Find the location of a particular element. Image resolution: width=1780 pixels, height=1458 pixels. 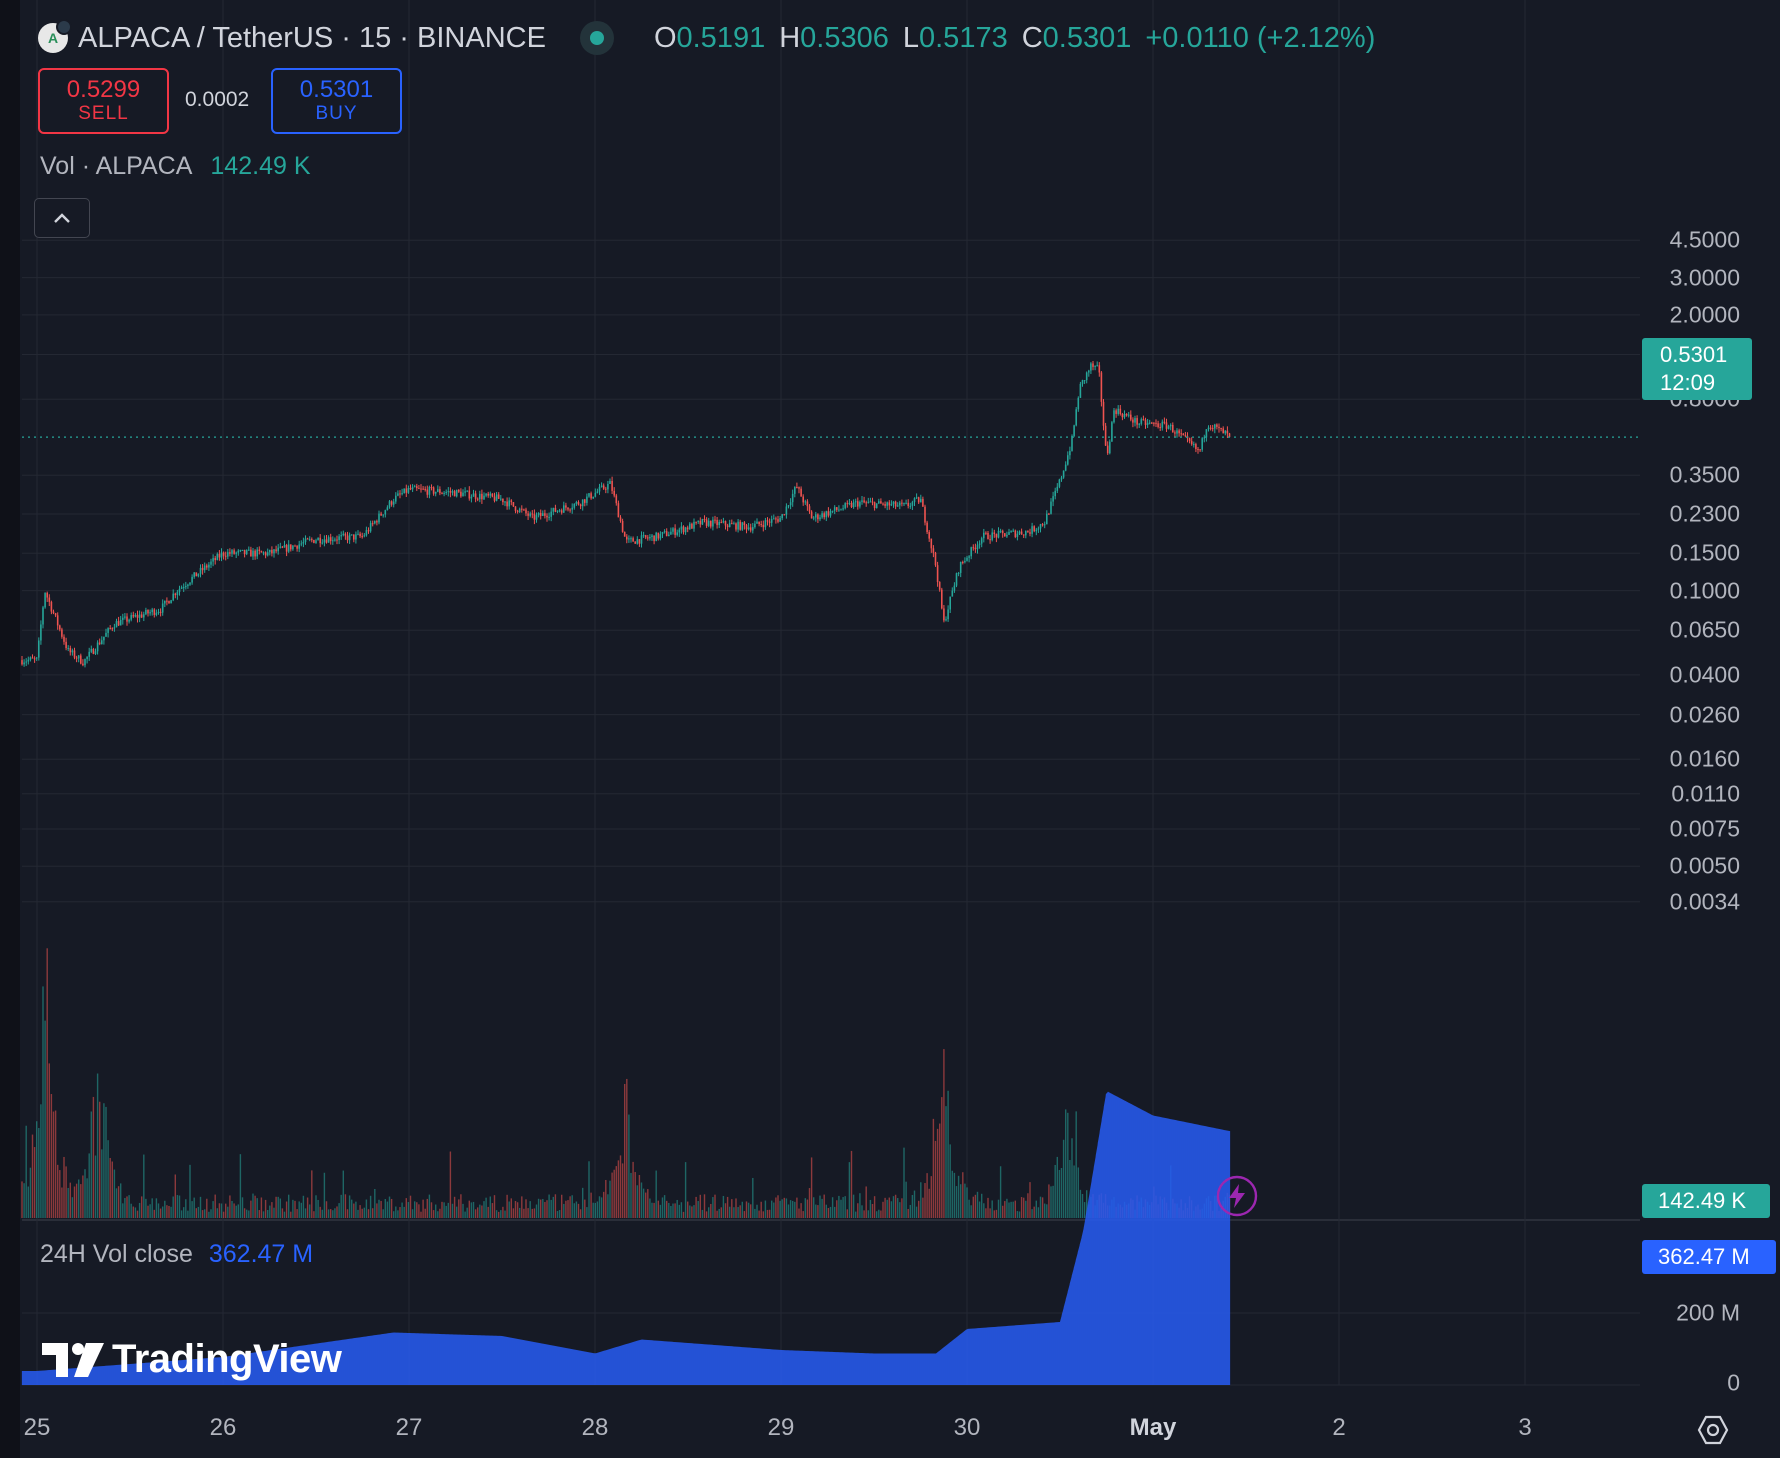

market-status-icon is located at coordinates (596, 38).